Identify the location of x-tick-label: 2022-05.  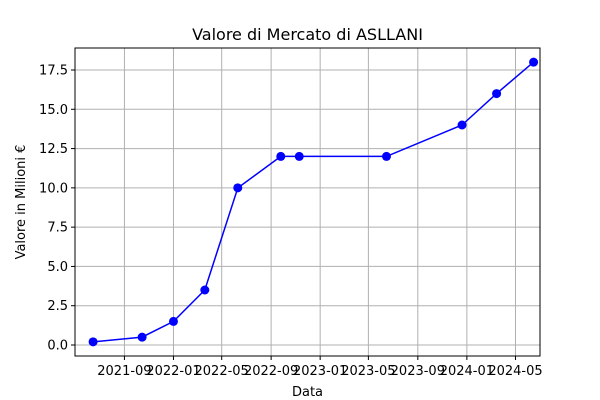
(222, 371).